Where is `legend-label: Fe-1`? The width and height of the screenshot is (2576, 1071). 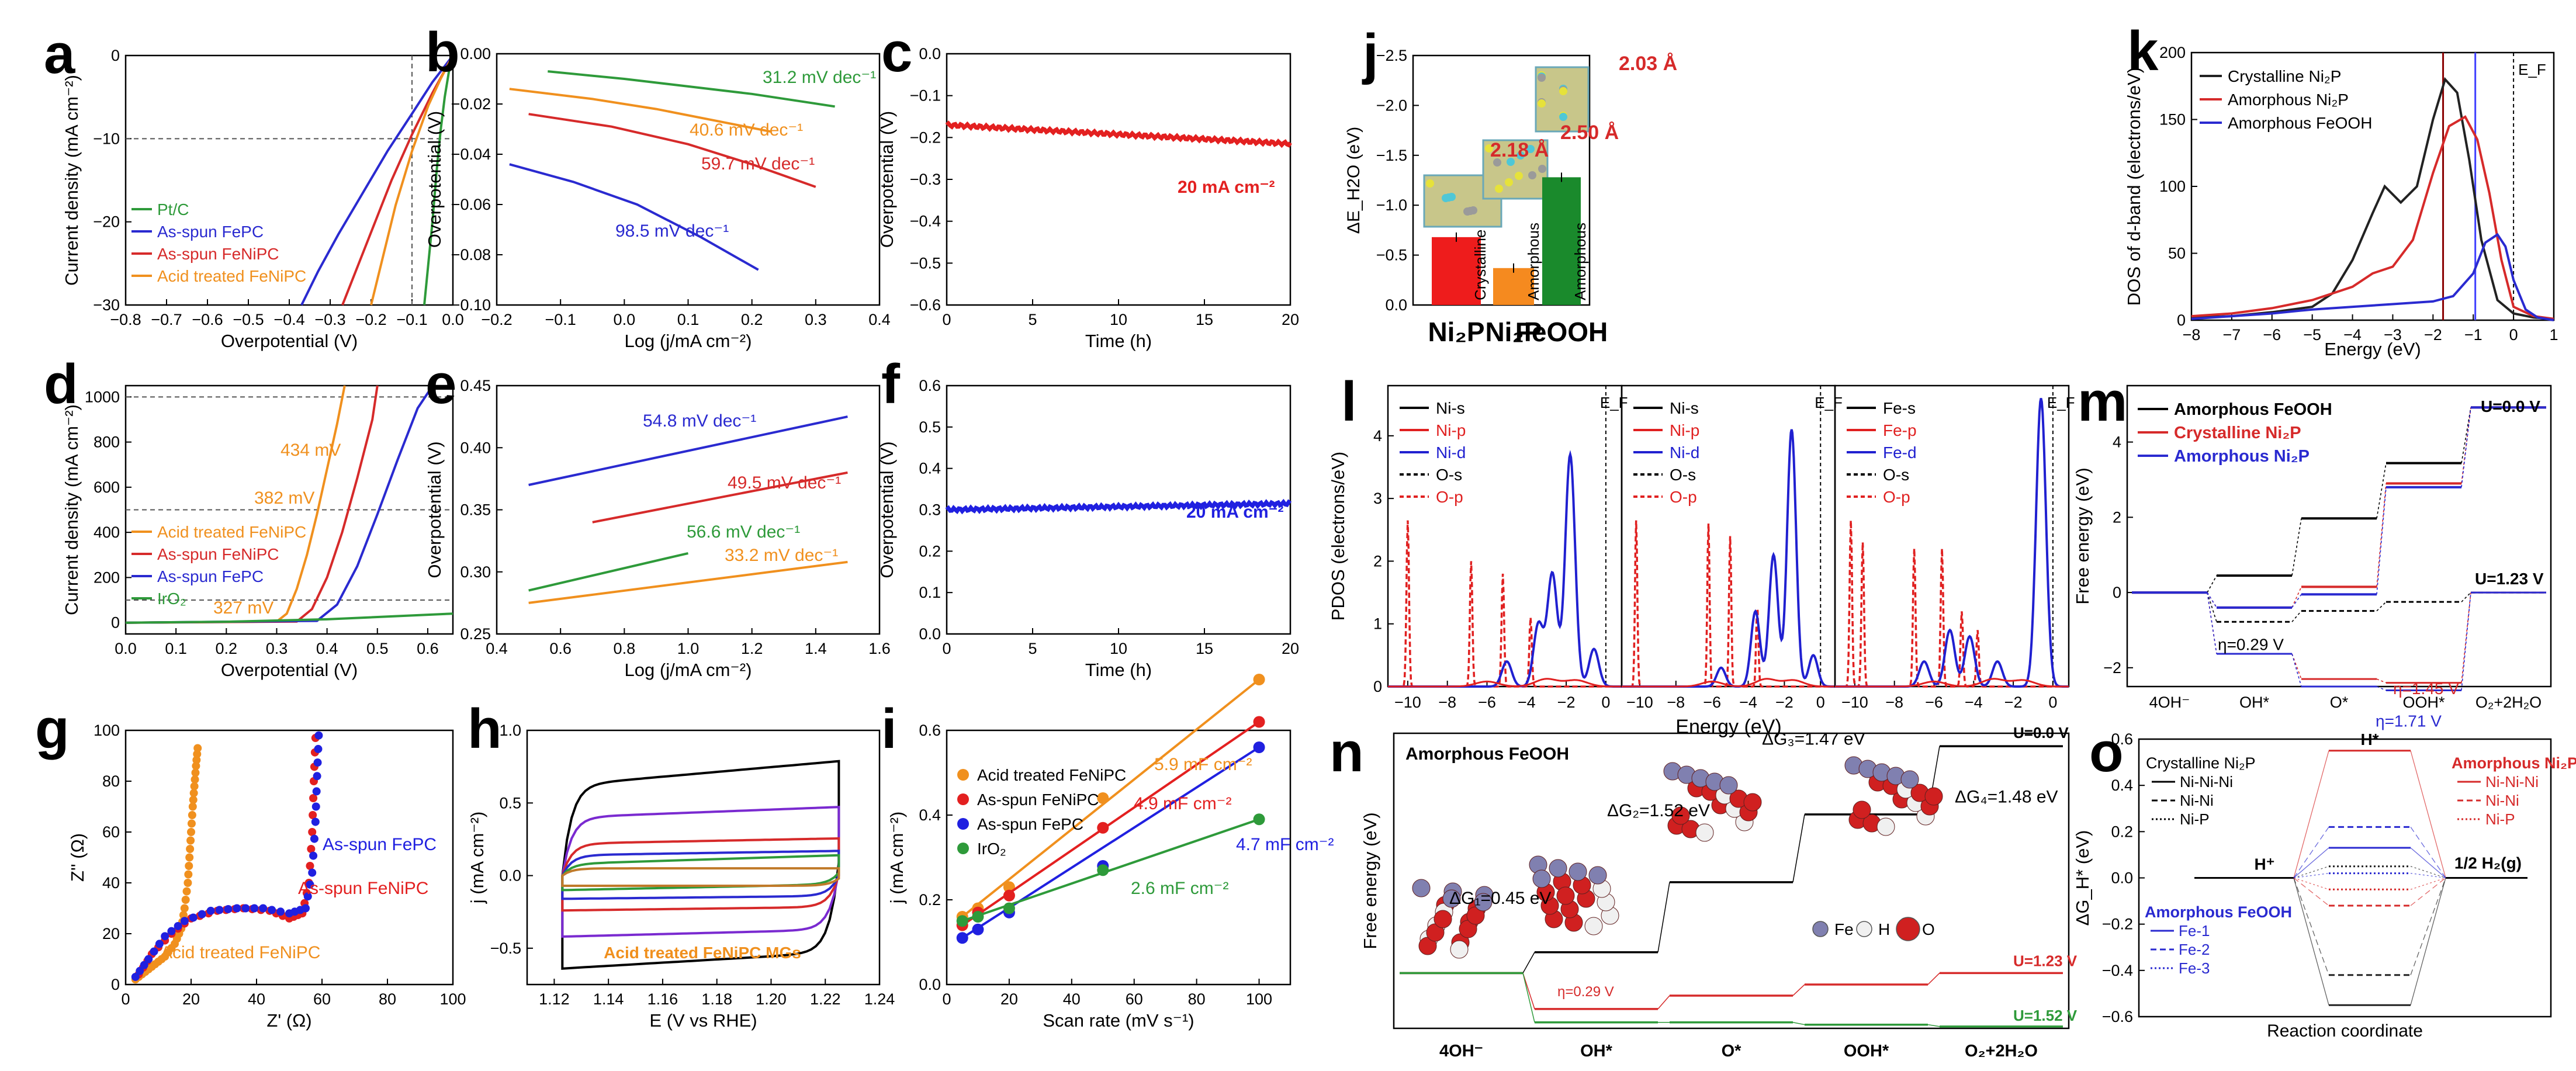 legend-label: Fe-1 is located at coordinates (2194, 931).